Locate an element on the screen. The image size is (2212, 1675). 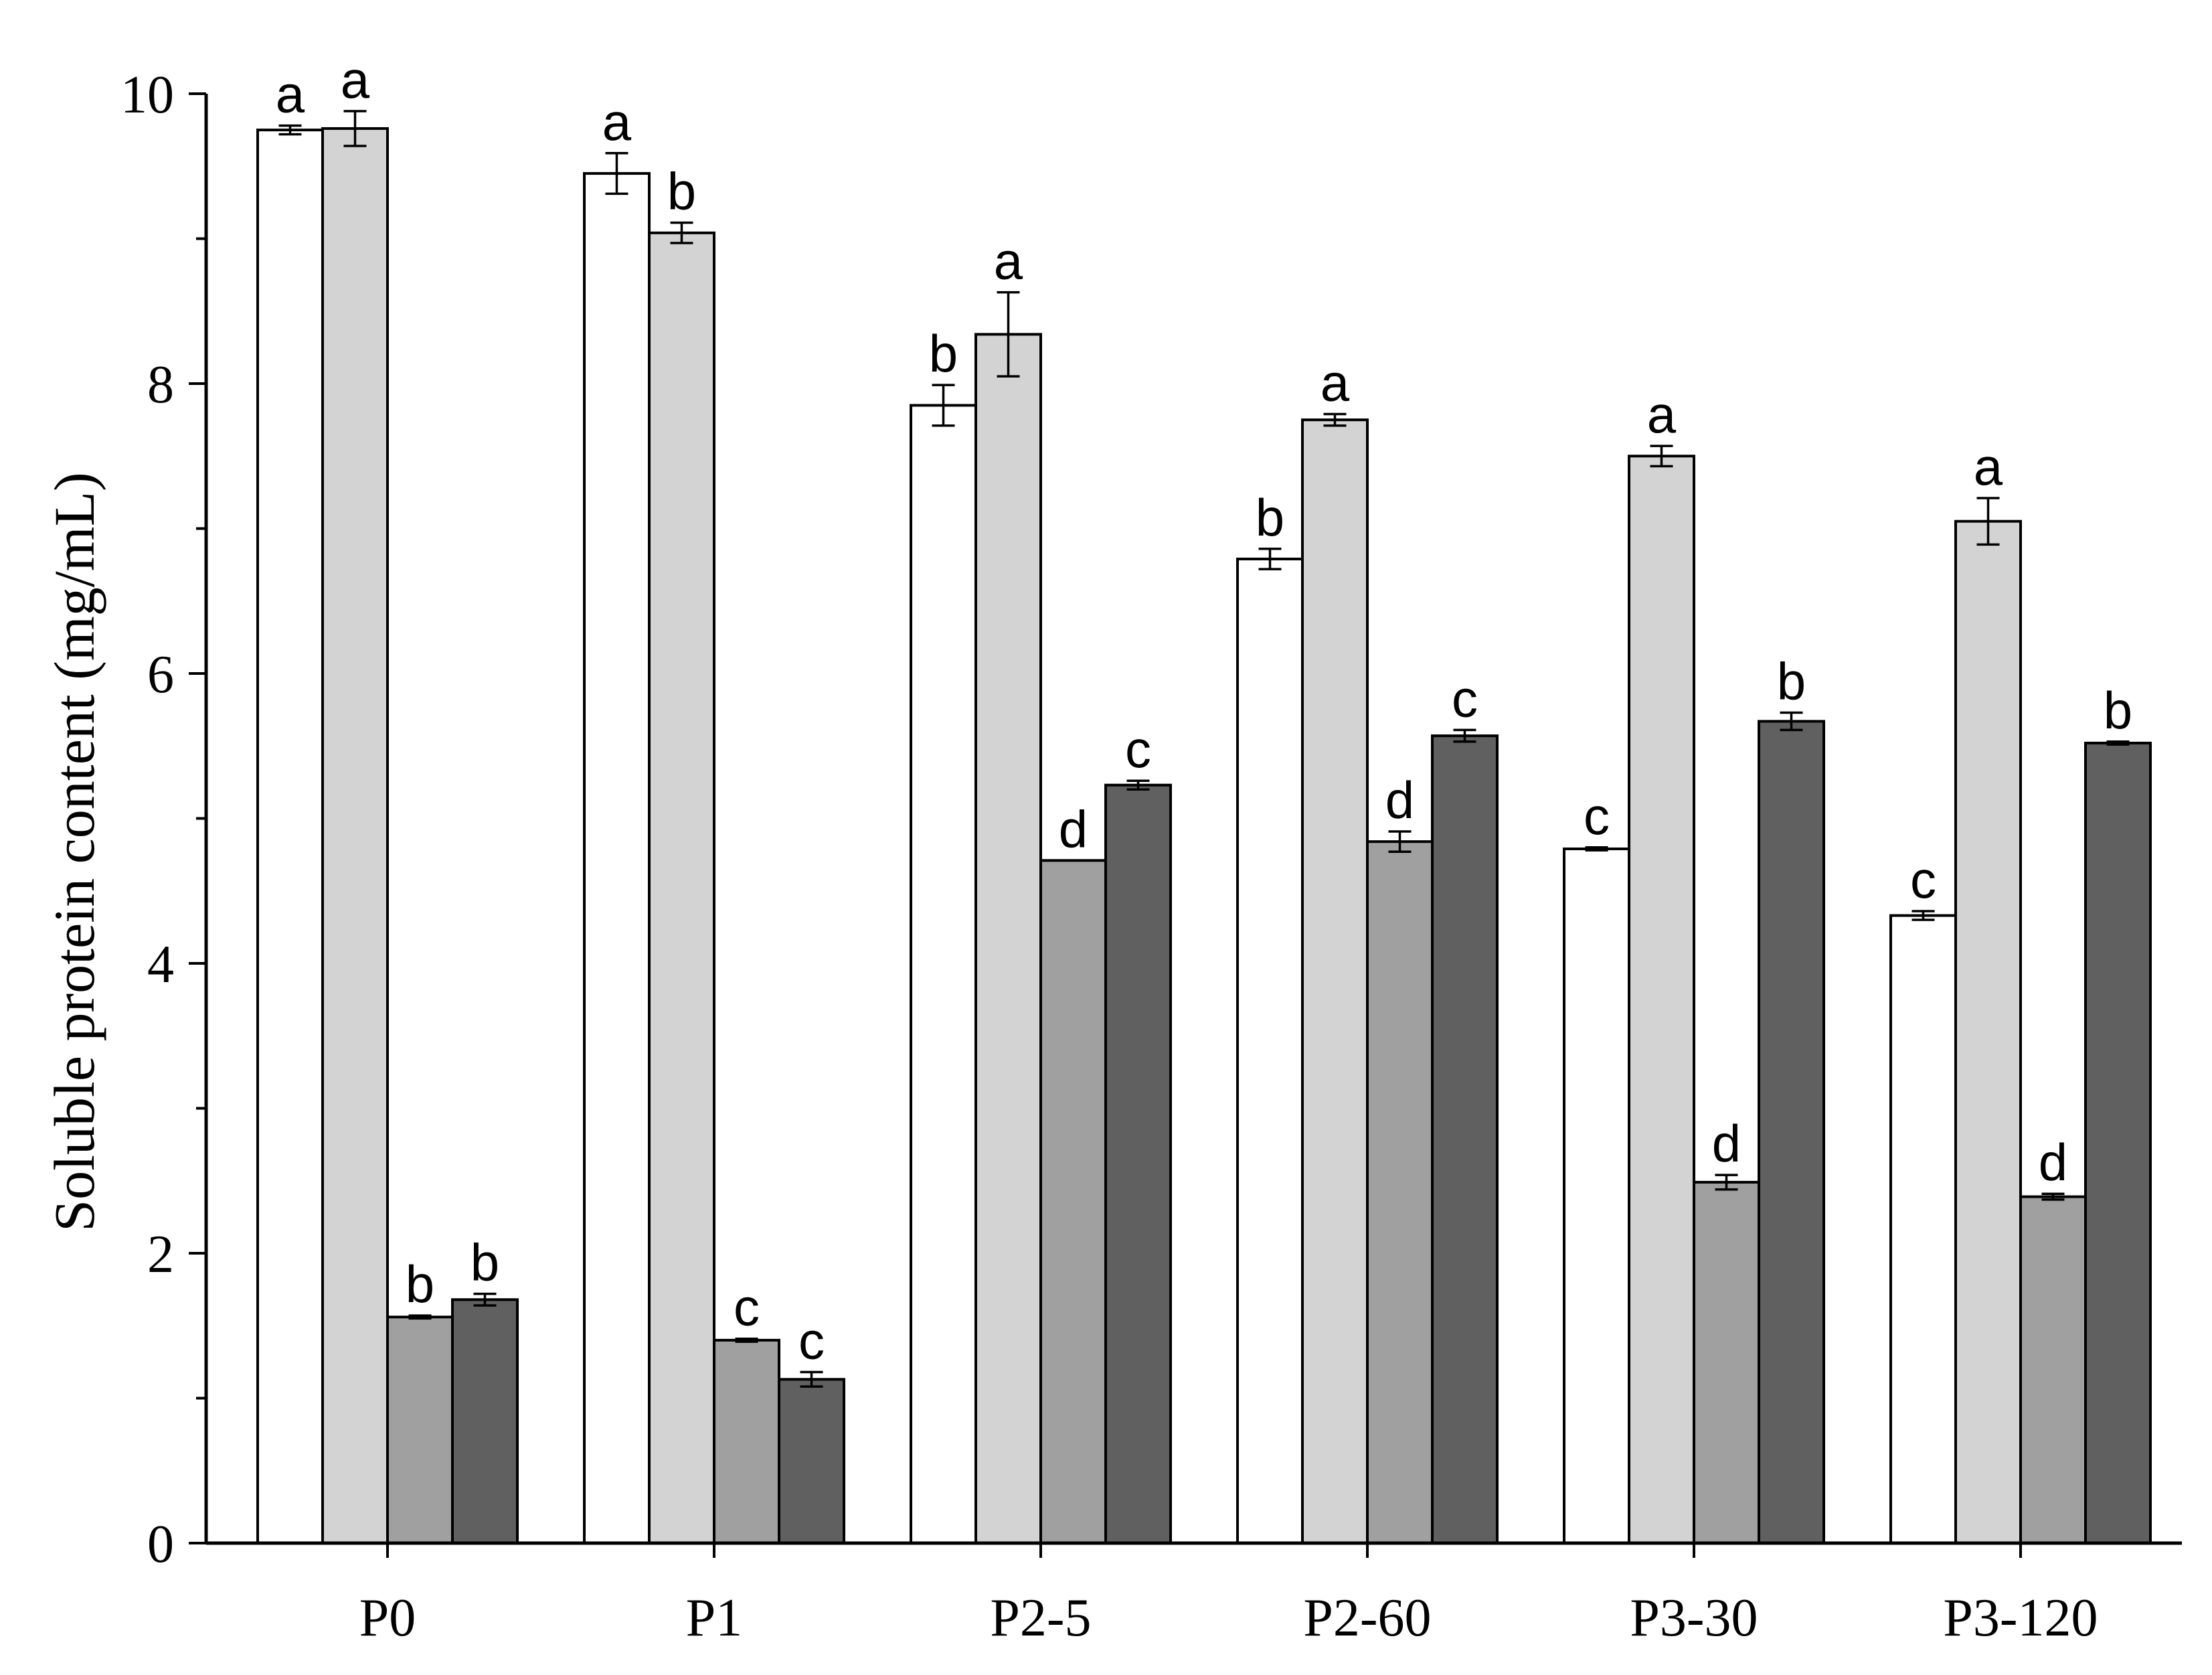
sig-label-p2-60-series-4: c is located at coordinates (1465, 698).